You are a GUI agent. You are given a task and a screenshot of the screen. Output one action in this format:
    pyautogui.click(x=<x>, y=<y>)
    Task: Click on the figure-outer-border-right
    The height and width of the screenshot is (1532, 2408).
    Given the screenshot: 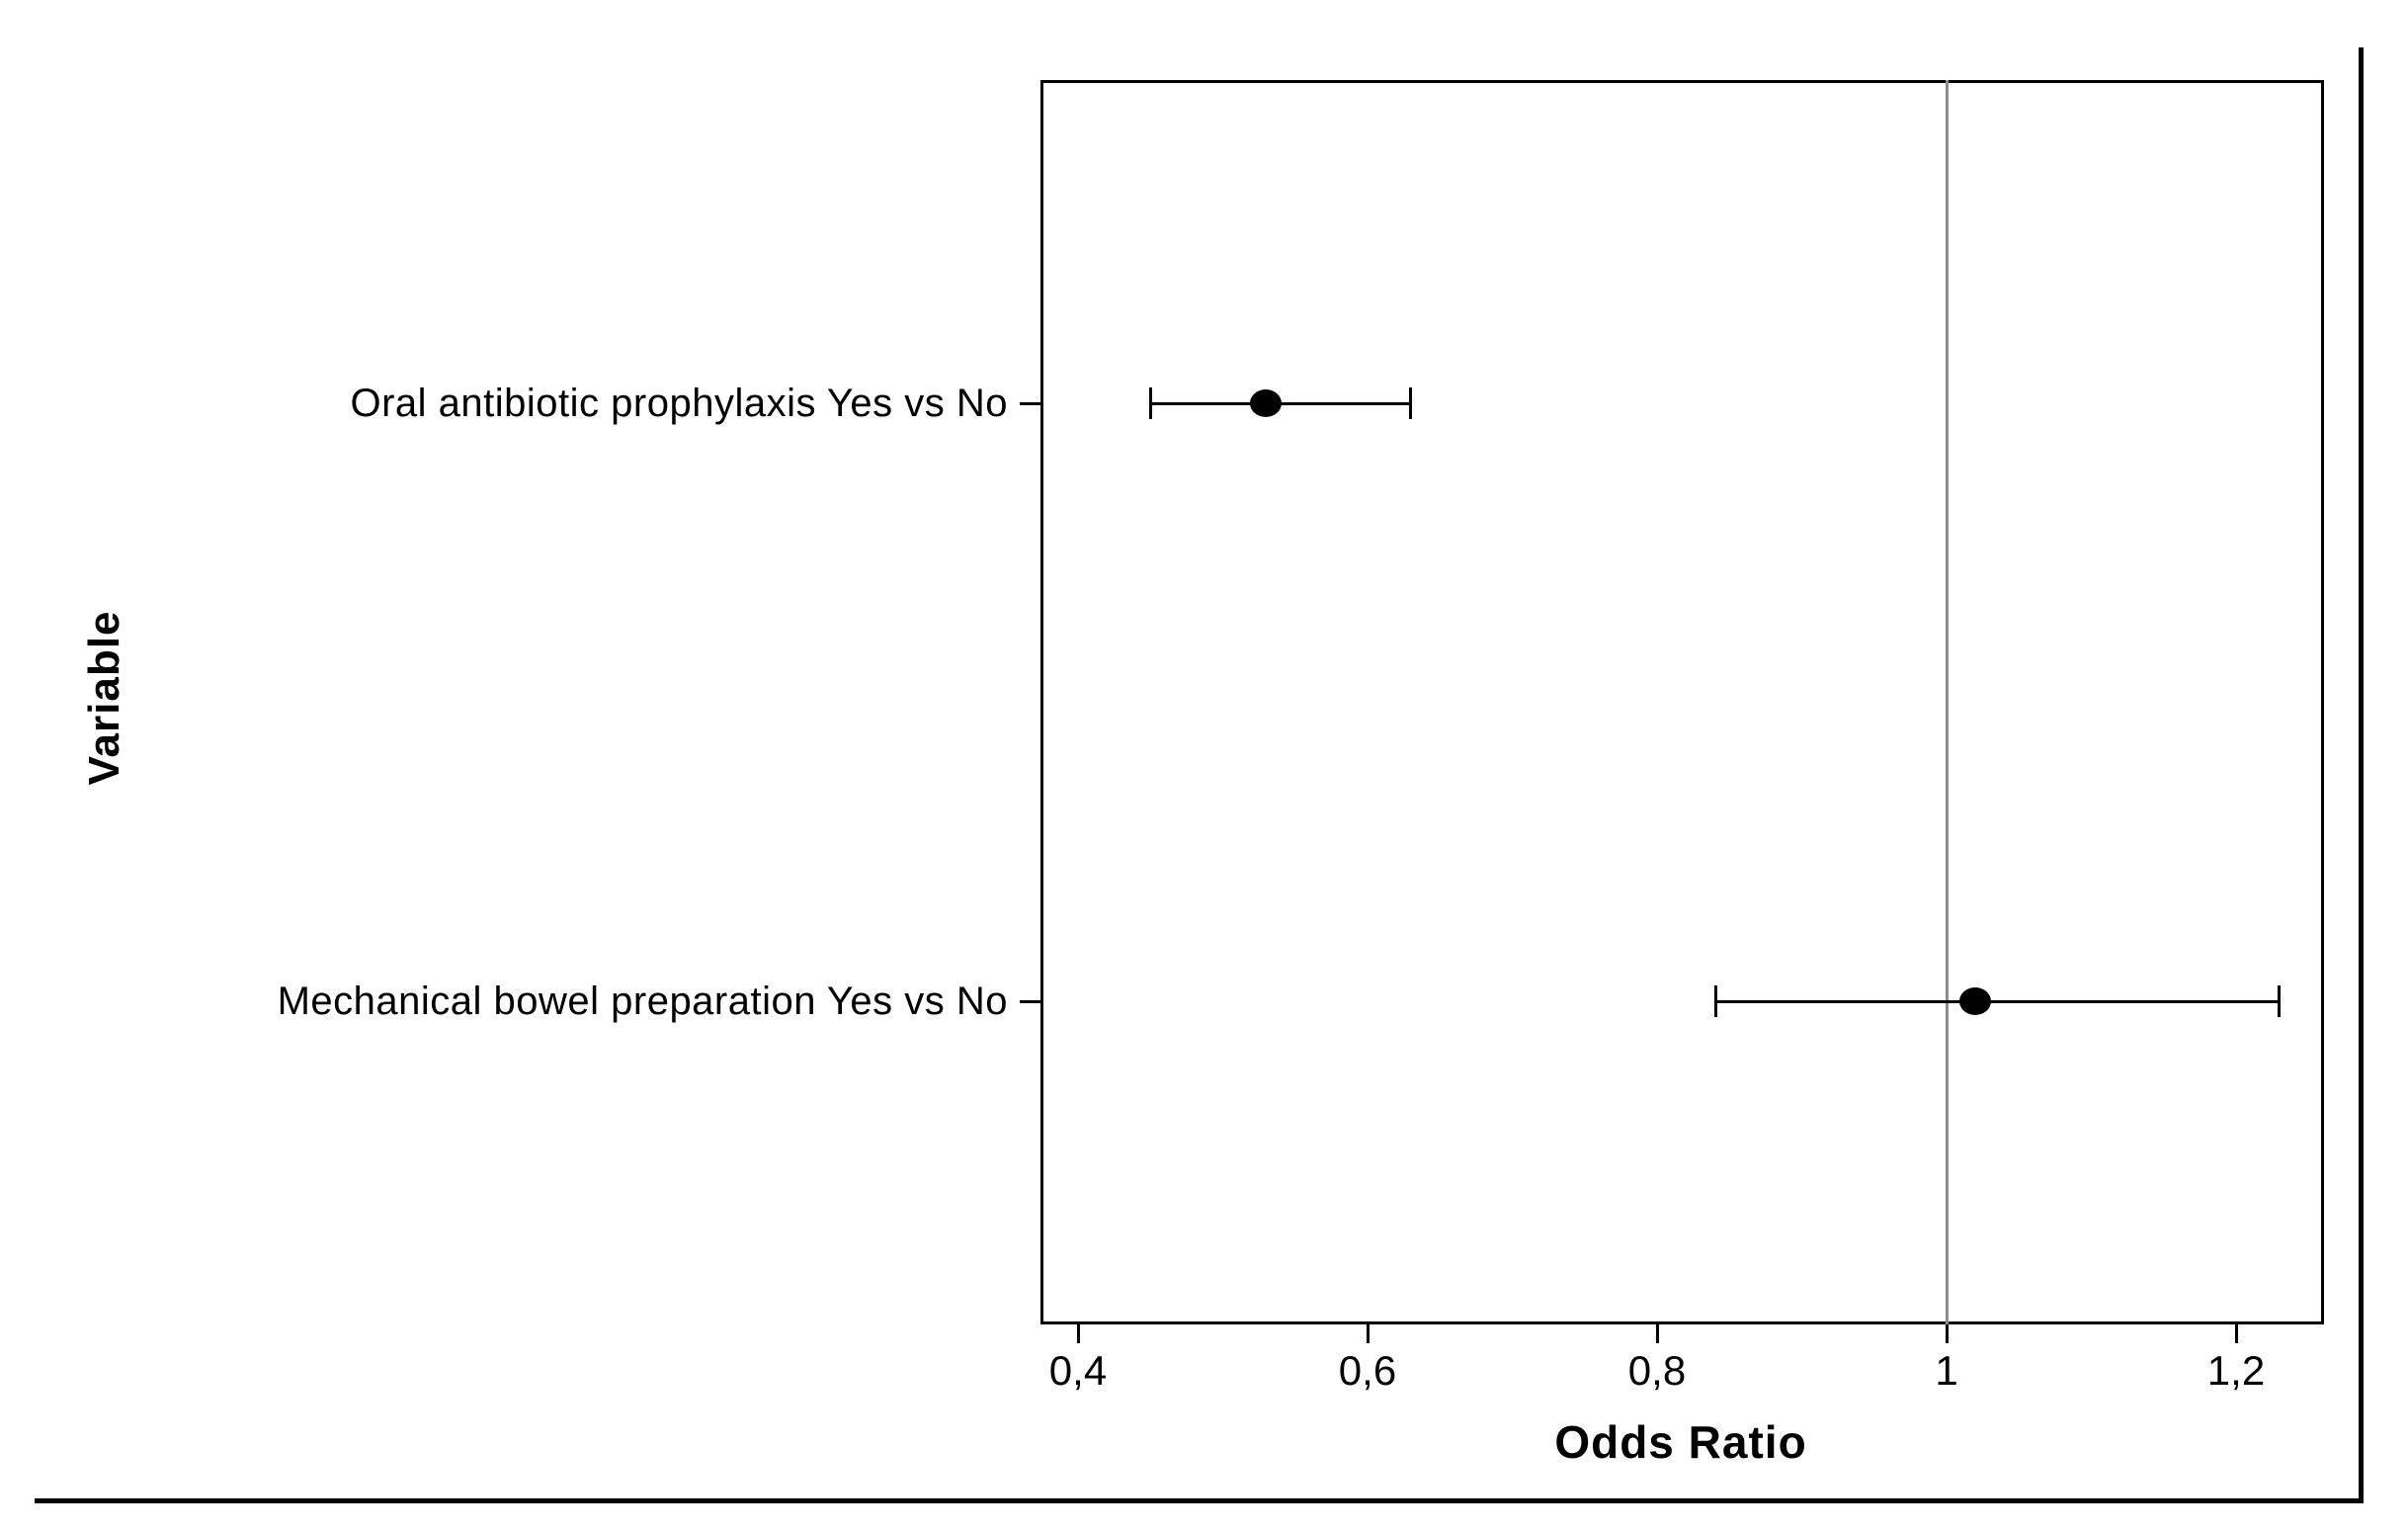 What is the action you would take?
    pyautogui.click(x=2361, y=775)
    